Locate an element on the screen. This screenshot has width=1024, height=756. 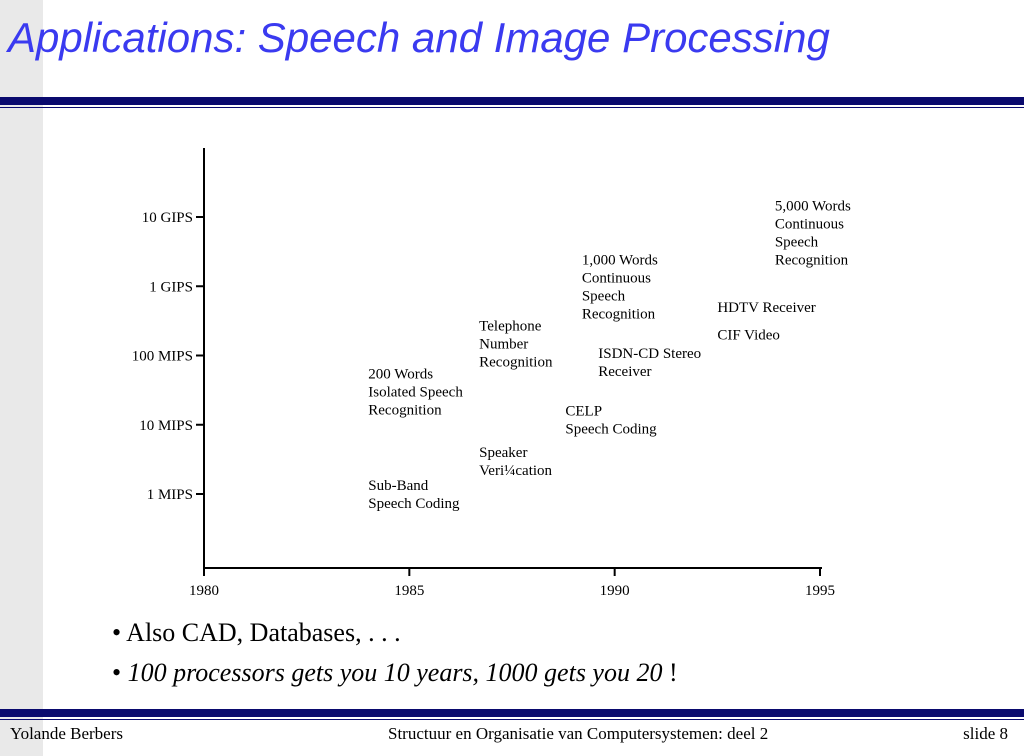
annotation-line: Receiver is located at coordinates (624, 372).